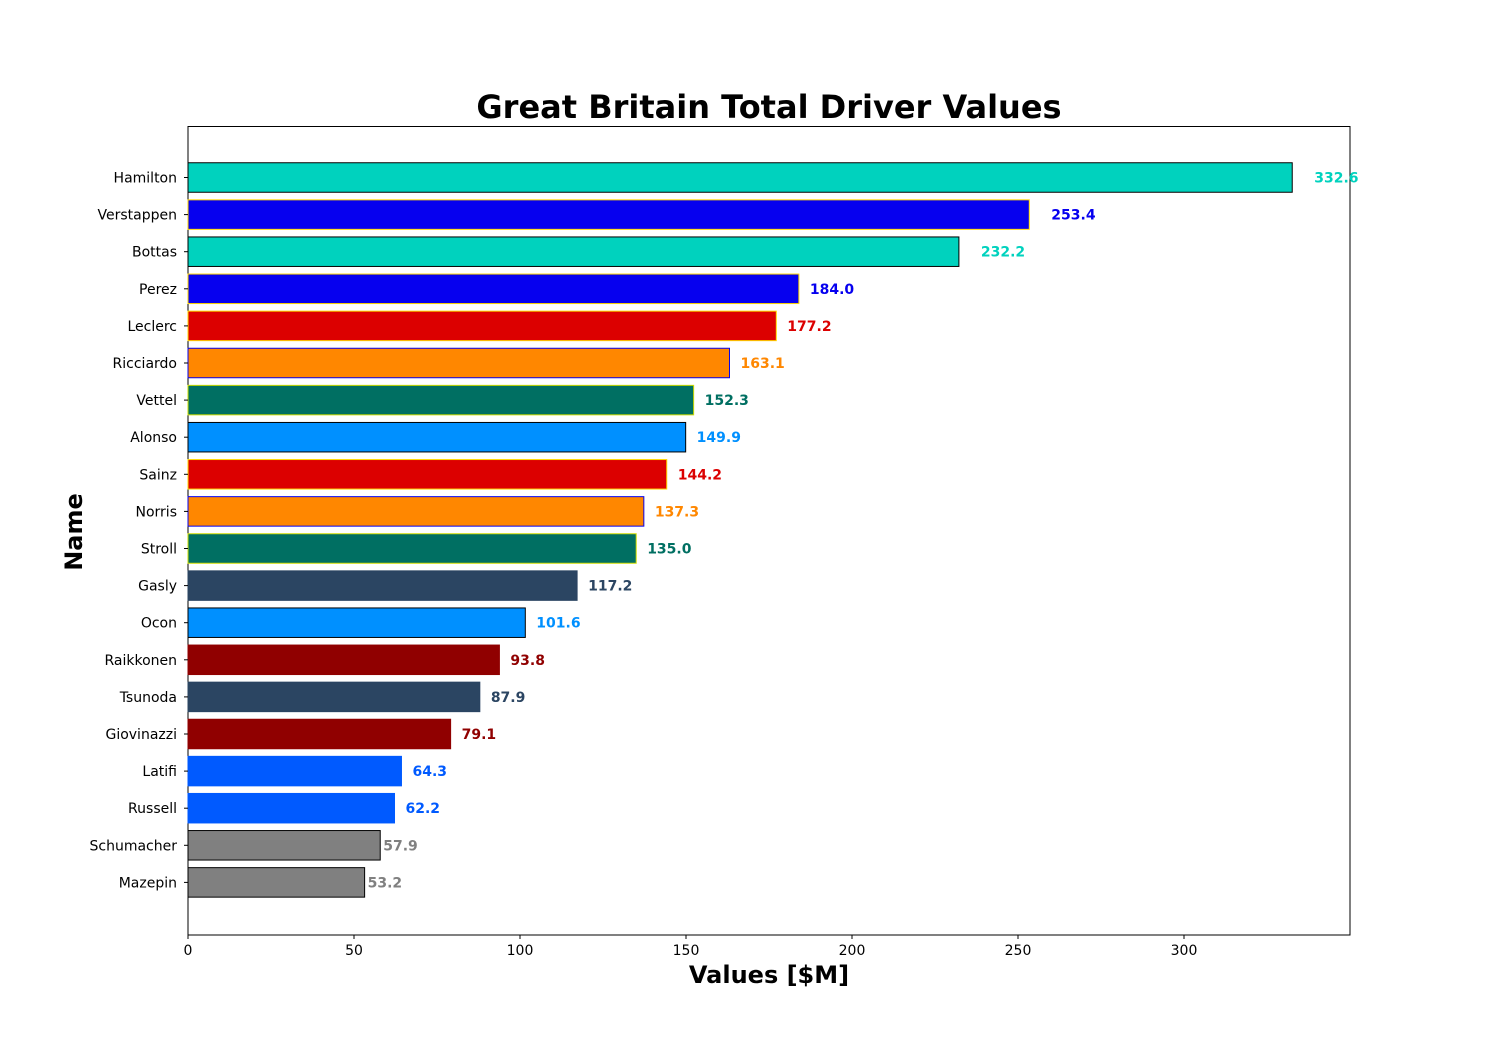 Image resolution: width=1500 pixels, height=1050 pixels. Describe the element at coordinates (148, 883) in the screenshot. I see `y-tick-label-mazepin: Mazepin` at that location.